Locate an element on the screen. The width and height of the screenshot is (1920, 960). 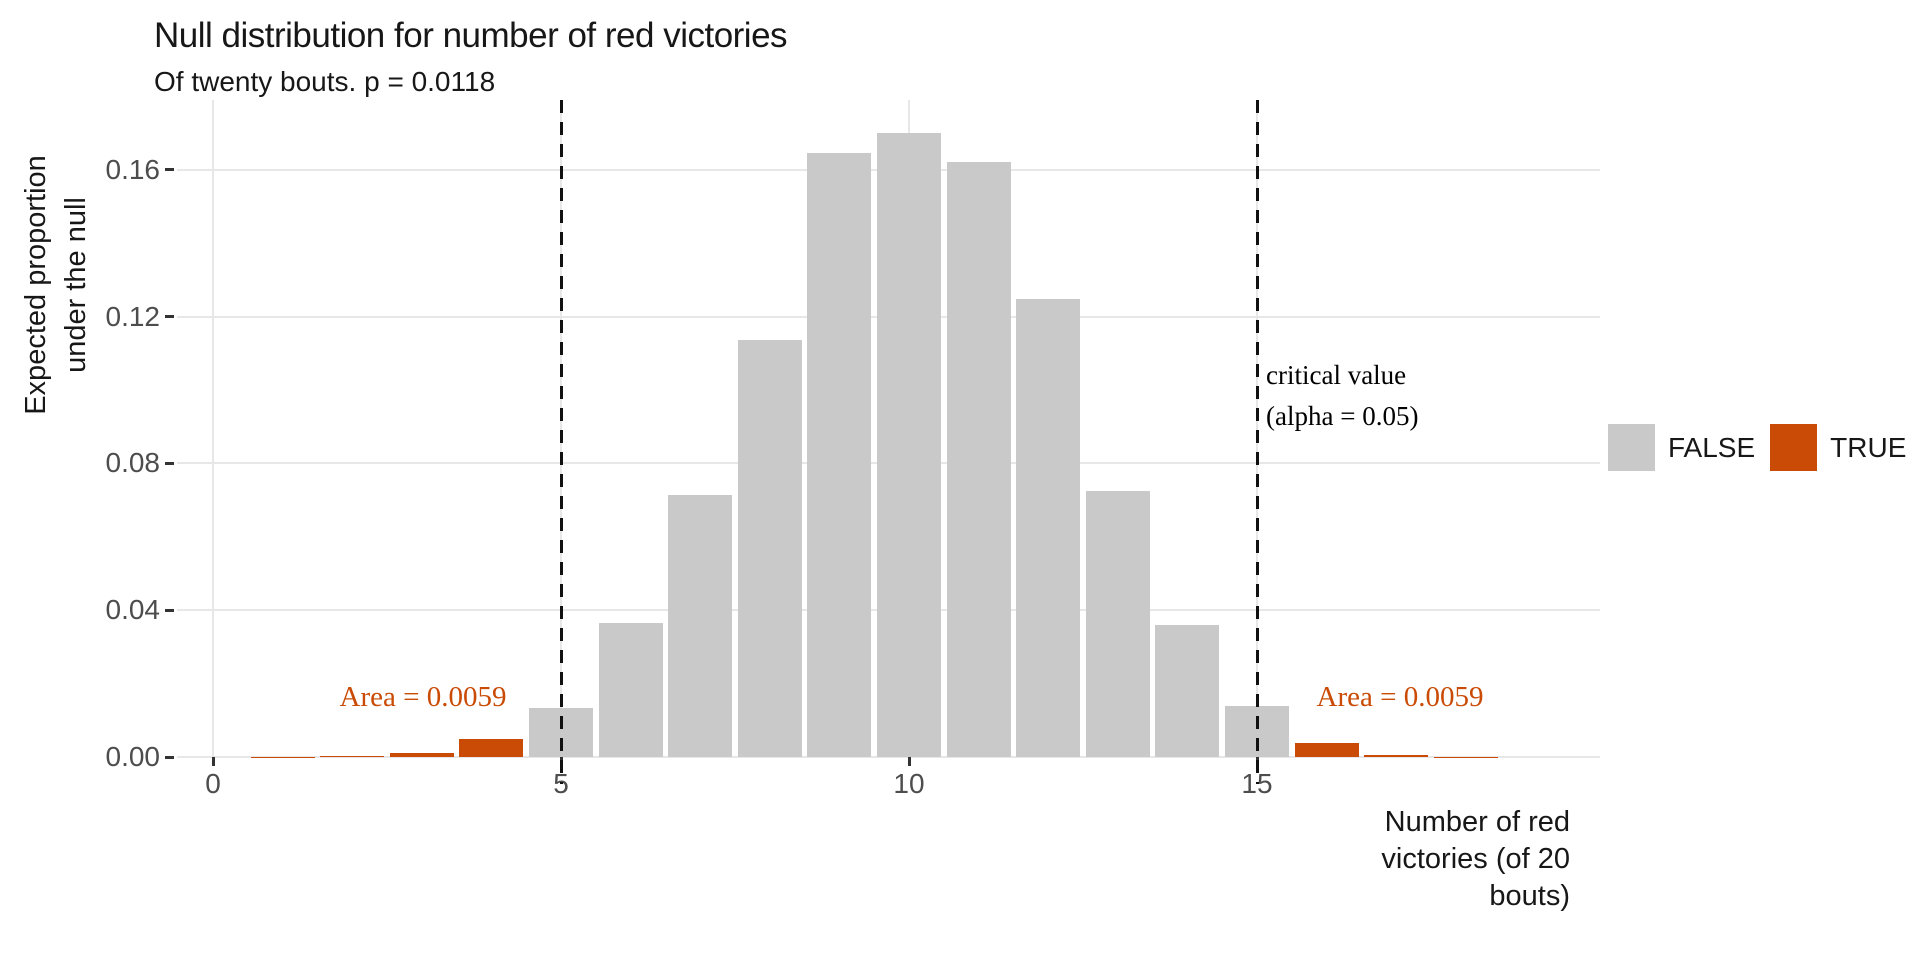
bar-x14 is located at coordinates (1187, 690).